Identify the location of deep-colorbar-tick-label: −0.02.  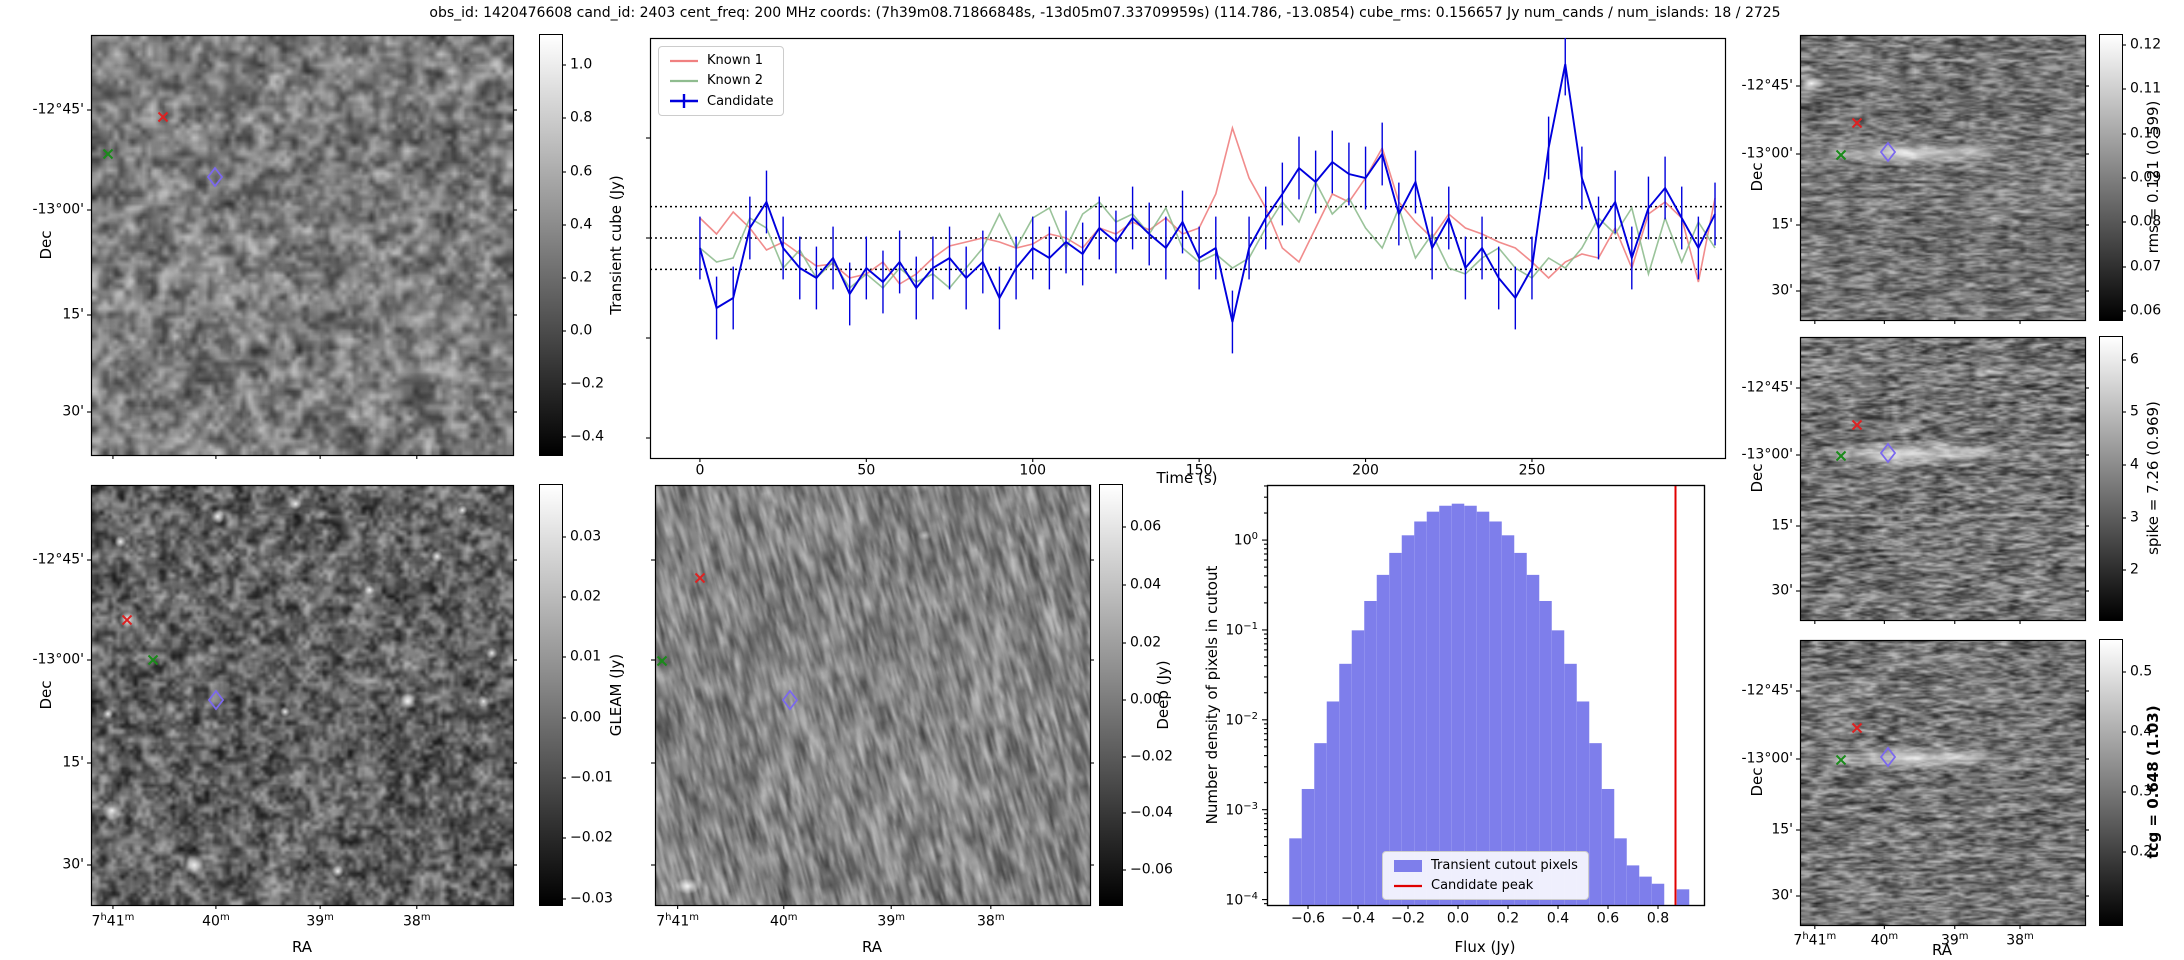
(1151, 756).